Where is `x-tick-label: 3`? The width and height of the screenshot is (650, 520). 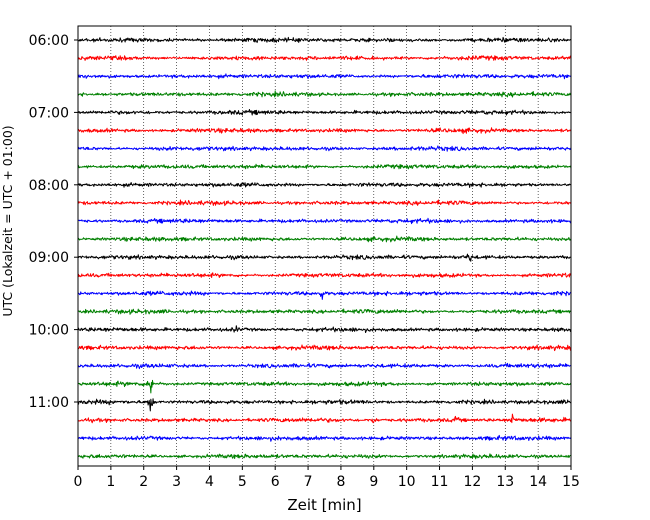 x-tick-label: 3 is located at coordinates (176, 482).